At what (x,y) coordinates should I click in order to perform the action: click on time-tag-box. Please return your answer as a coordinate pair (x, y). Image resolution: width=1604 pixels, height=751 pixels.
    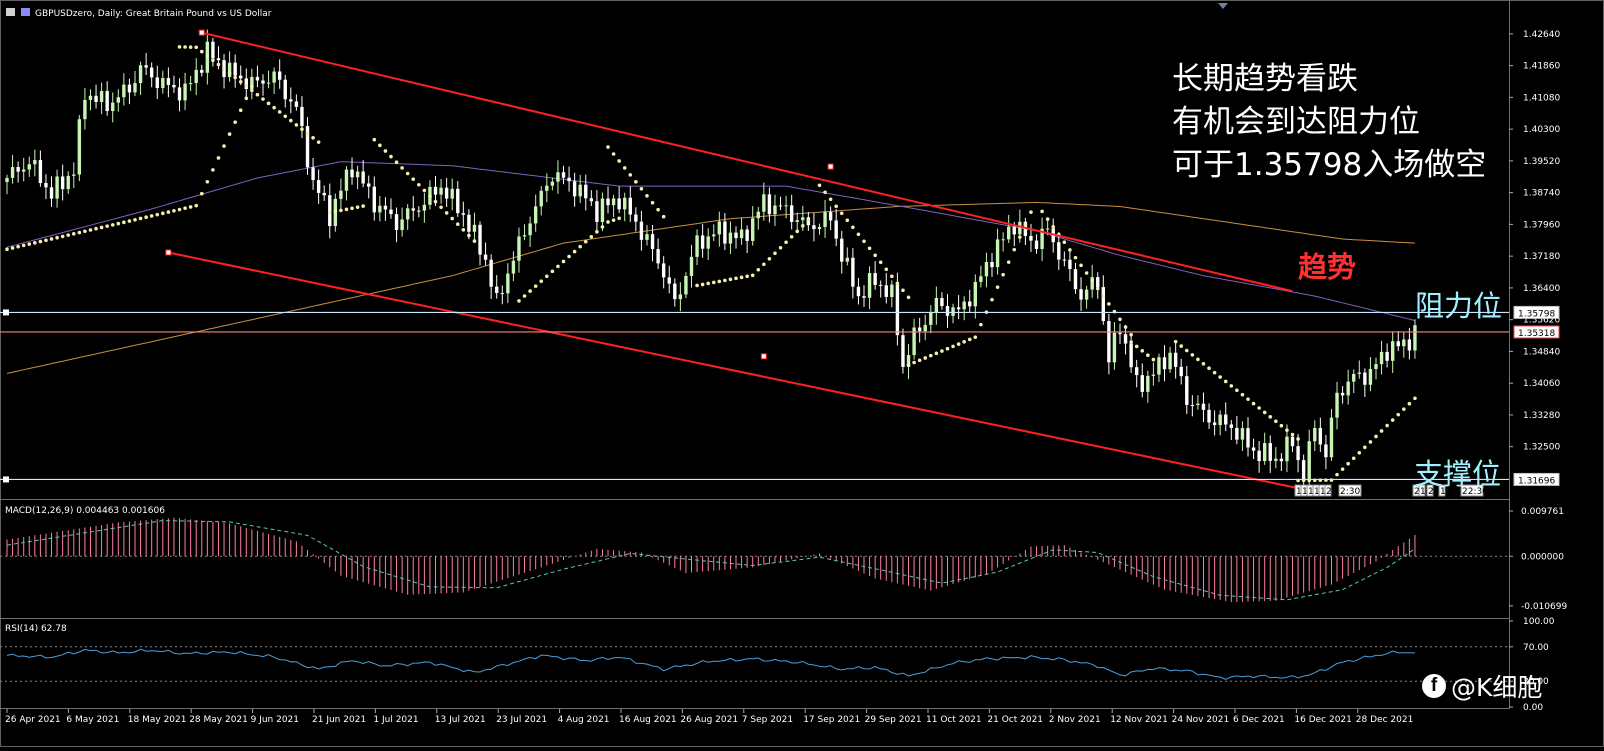
    Looking at the image, I should click on (1472, 490).